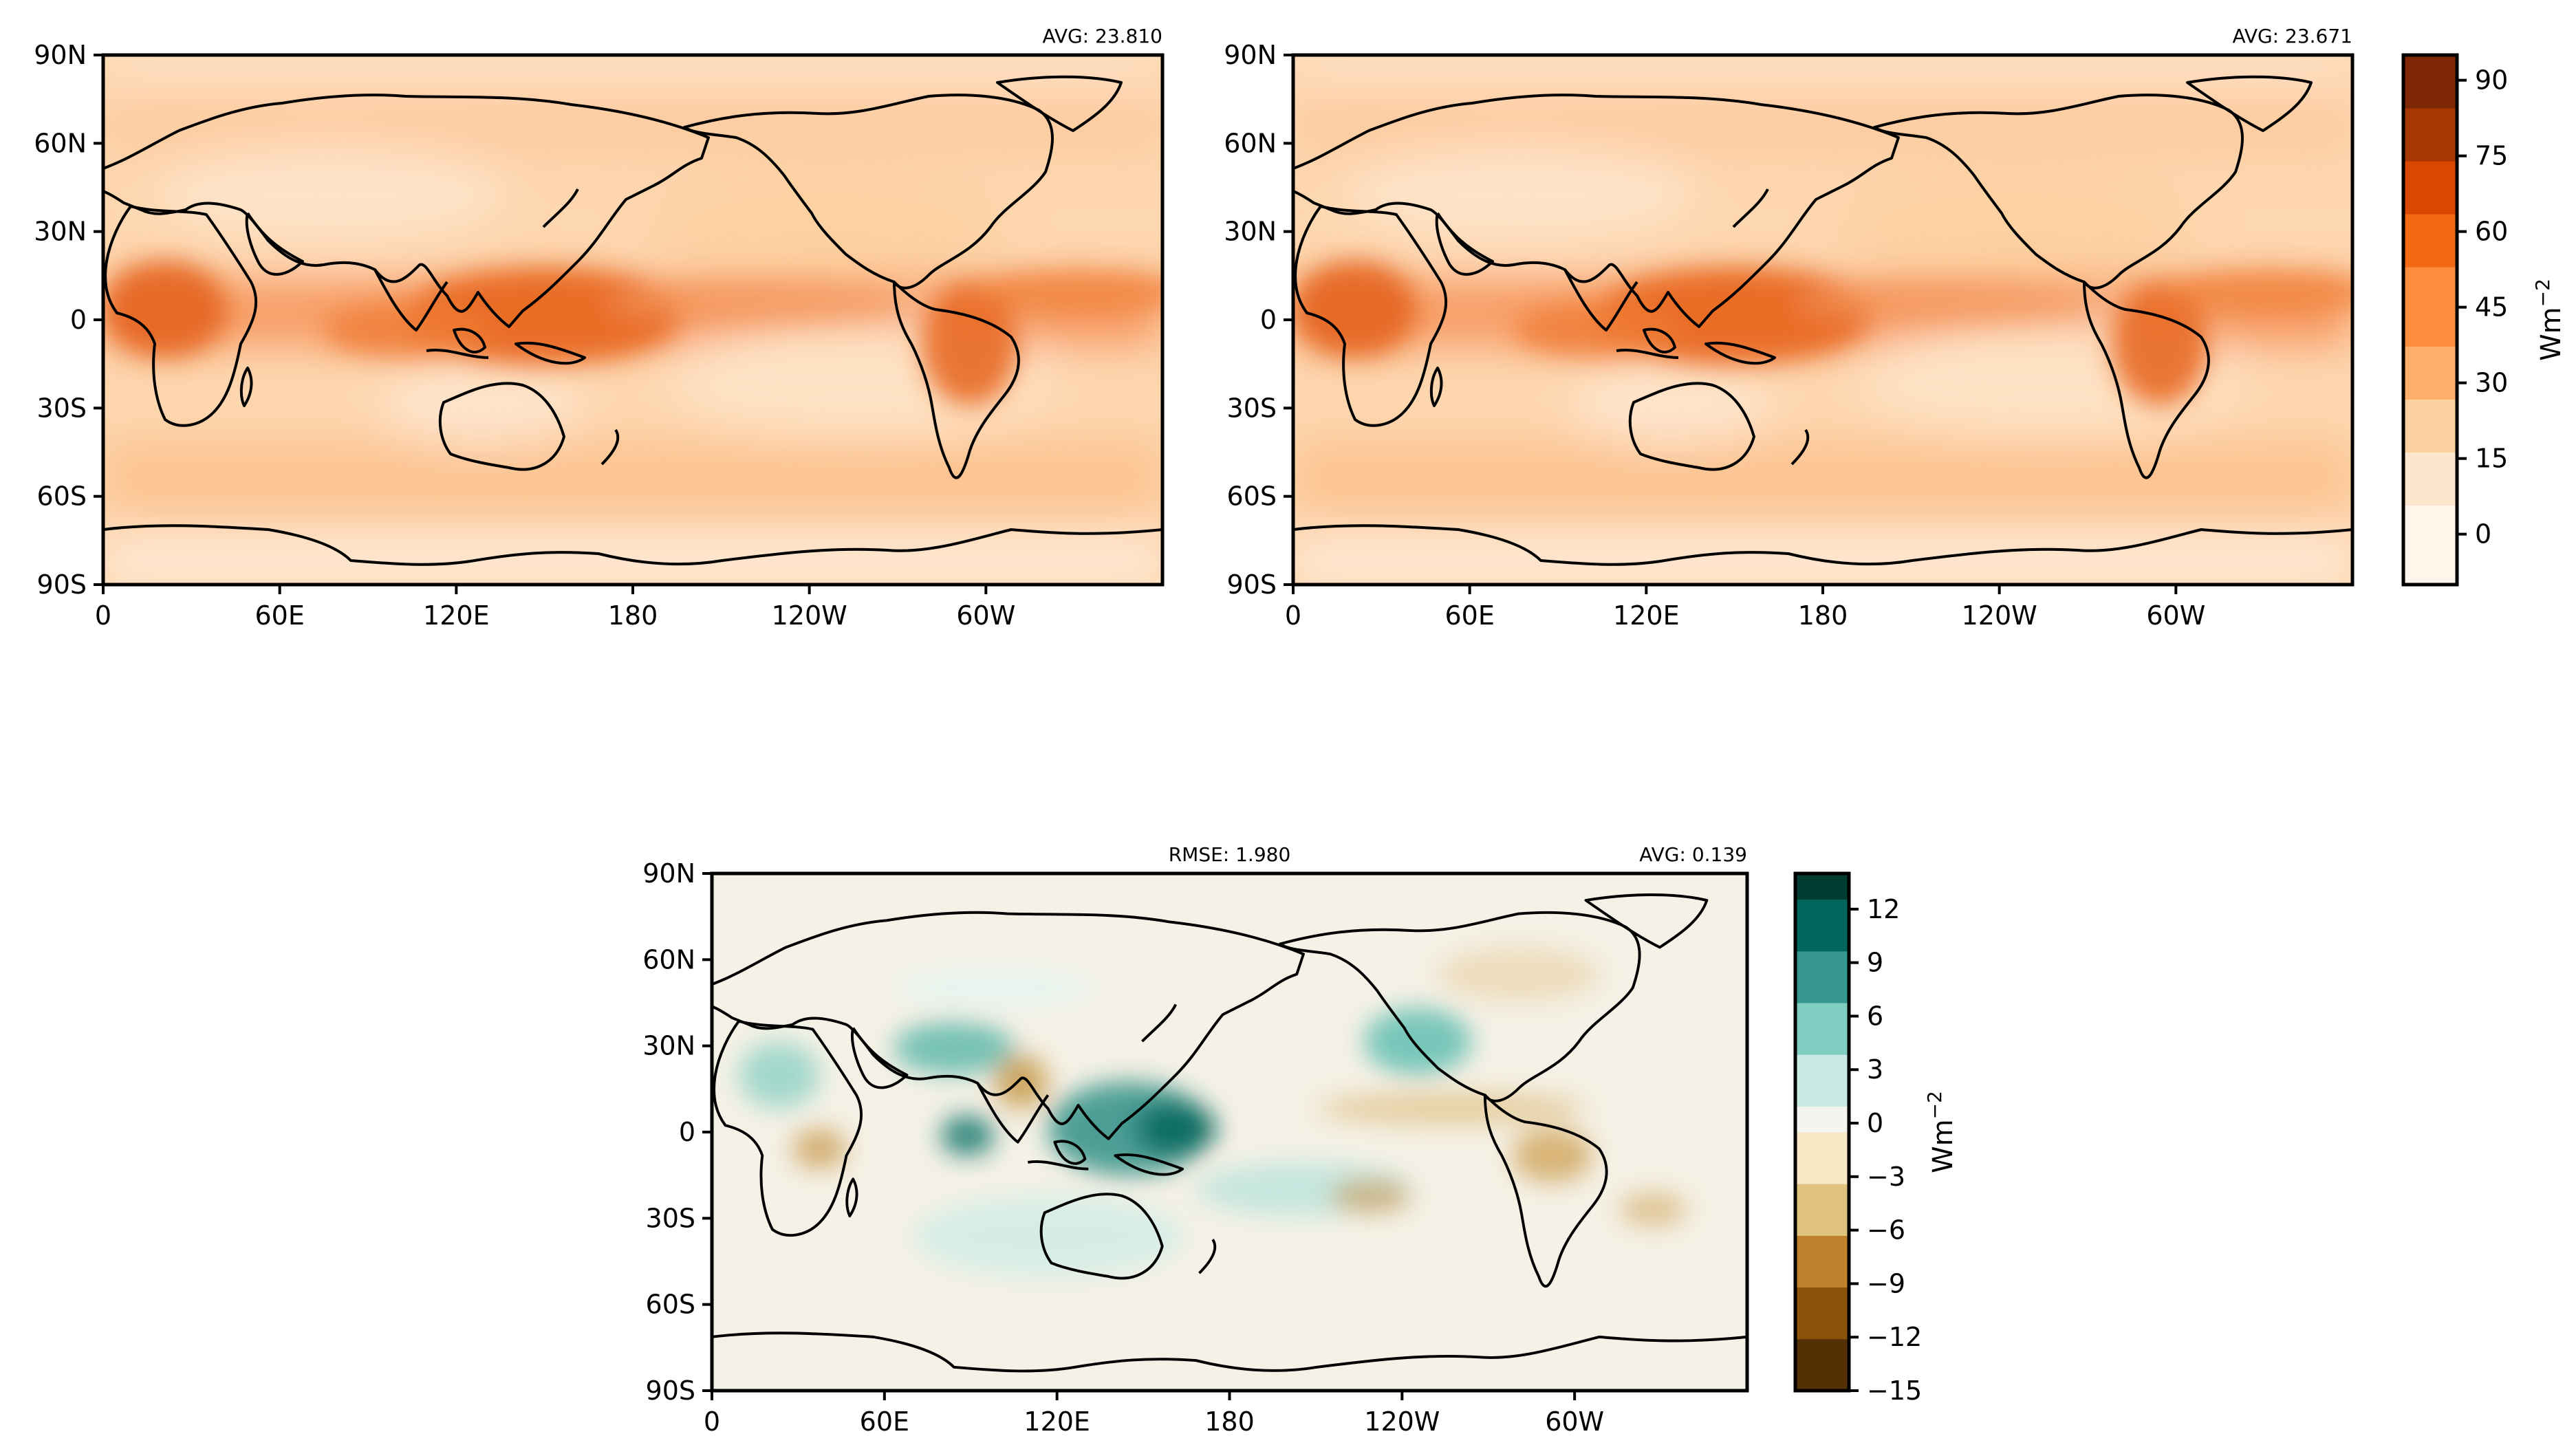 The width and height of the screenshot is (2565, 1456). I want to click on colorbar-tick-label: 45, so click(2491, 307).